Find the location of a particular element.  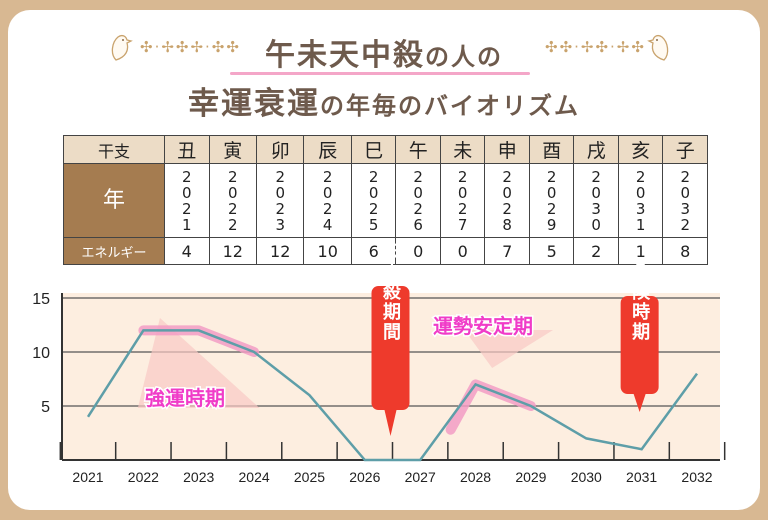

year-cell: 2029 is located at coordinates (551, 200).